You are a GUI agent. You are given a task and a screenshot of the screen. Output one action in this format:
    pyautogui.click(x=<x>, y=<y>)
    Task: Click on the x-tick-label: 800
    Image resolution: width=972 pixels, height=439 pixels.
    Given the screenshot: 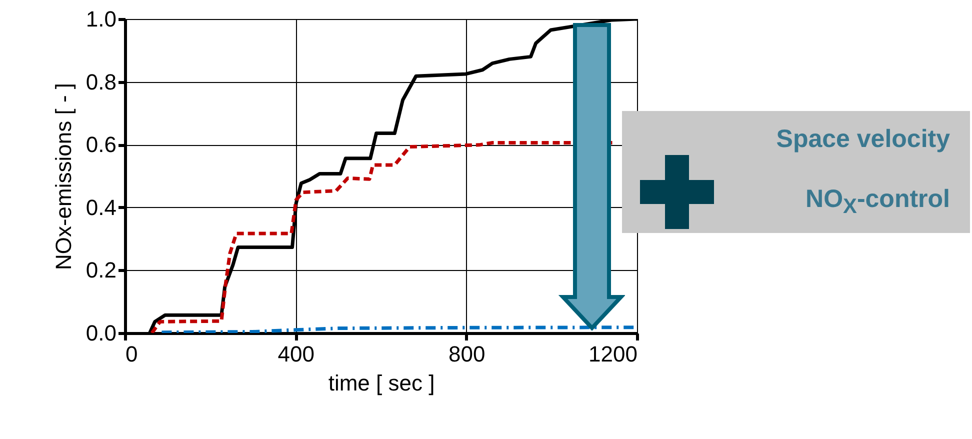 What is the action you would take?
    pyautogui.click(x=467, y=354)
    